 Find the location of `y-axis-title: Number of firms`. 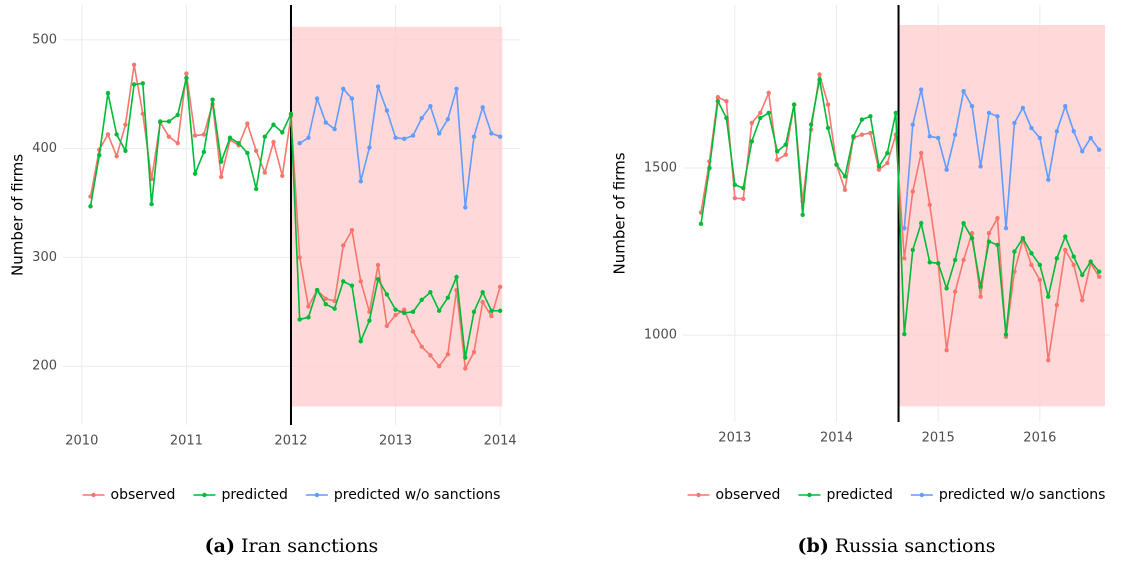

y-axis-title: Number of firms is located at coordinates (620, 213).